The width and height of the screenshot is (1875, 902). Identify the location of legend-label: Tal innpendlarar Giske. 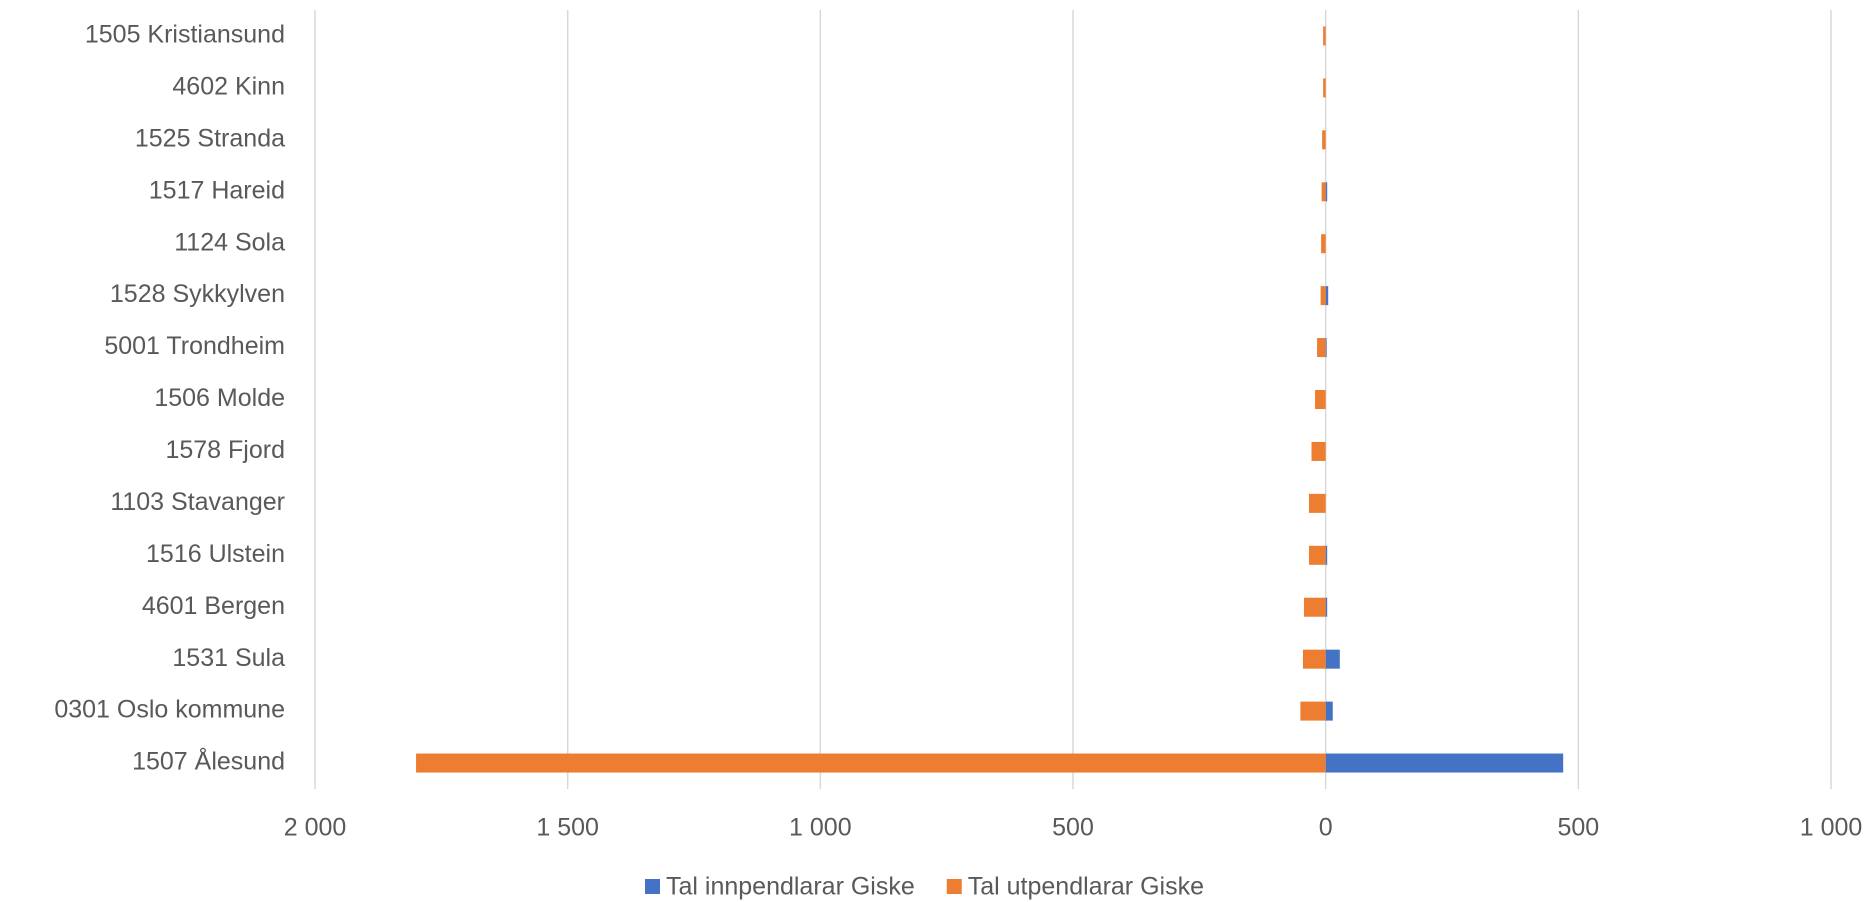
(790, 887).